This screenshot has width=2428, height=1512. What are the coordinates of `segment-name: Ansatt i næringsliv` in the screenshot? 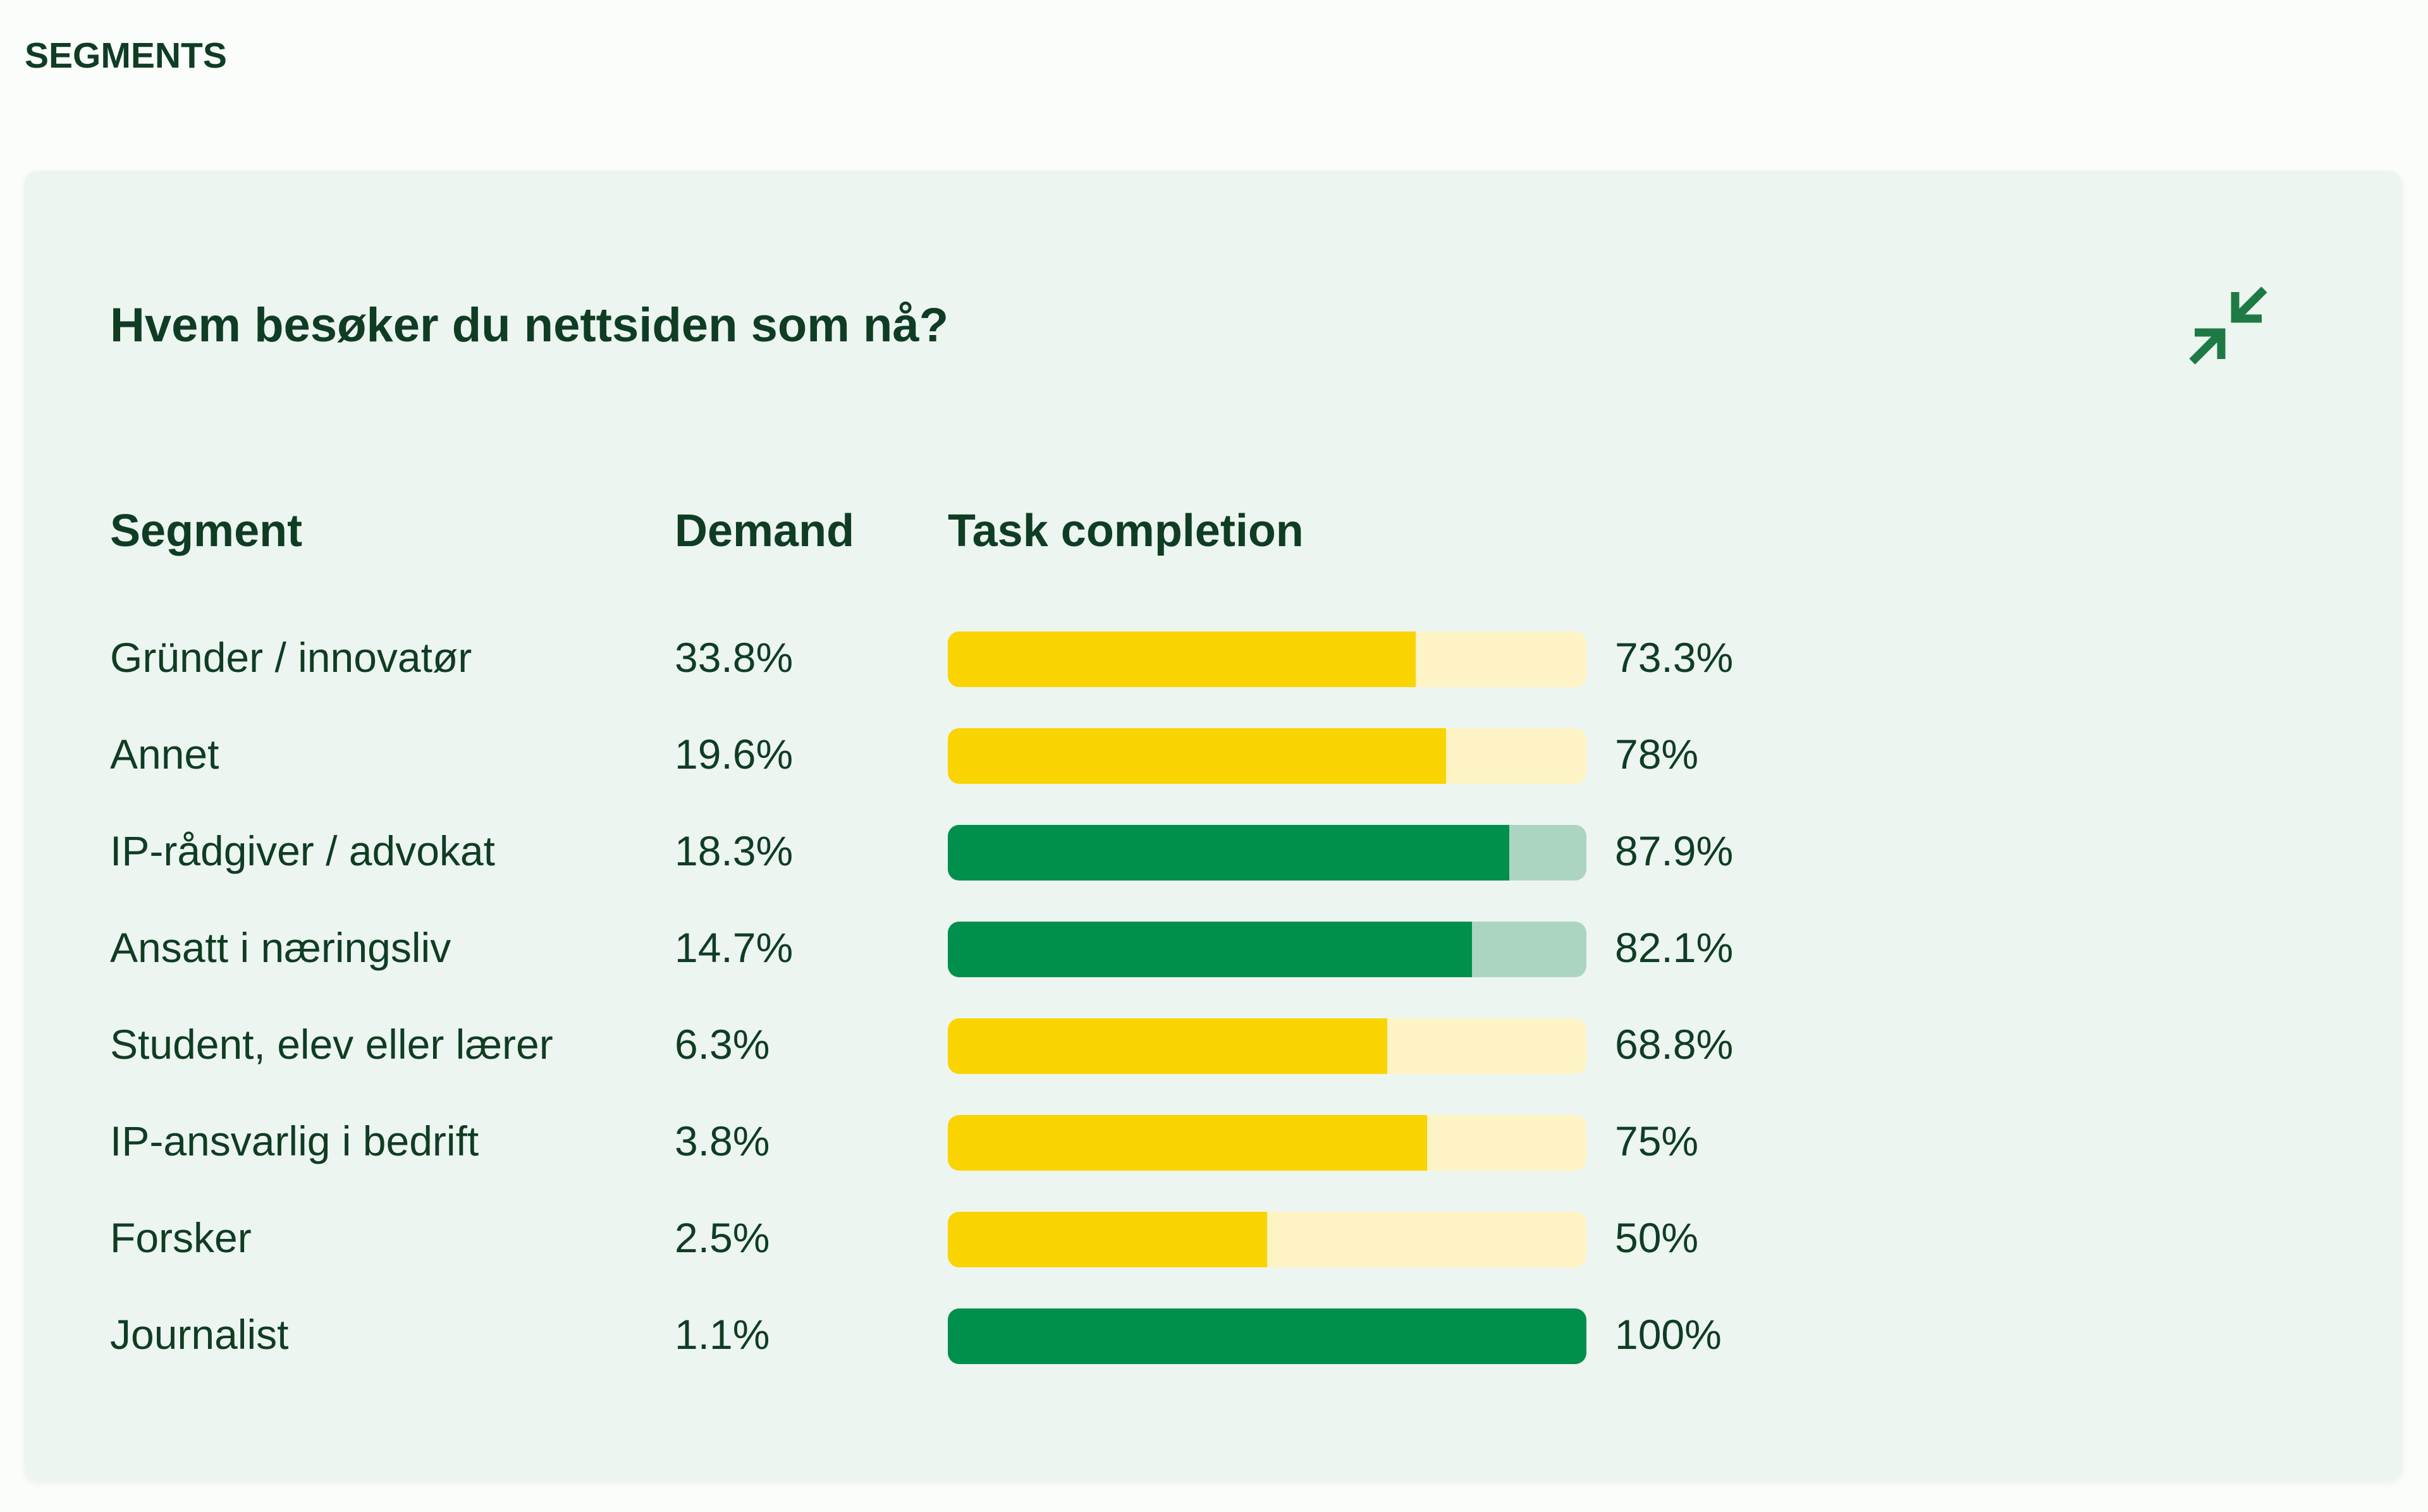 It's located at (280, 947).